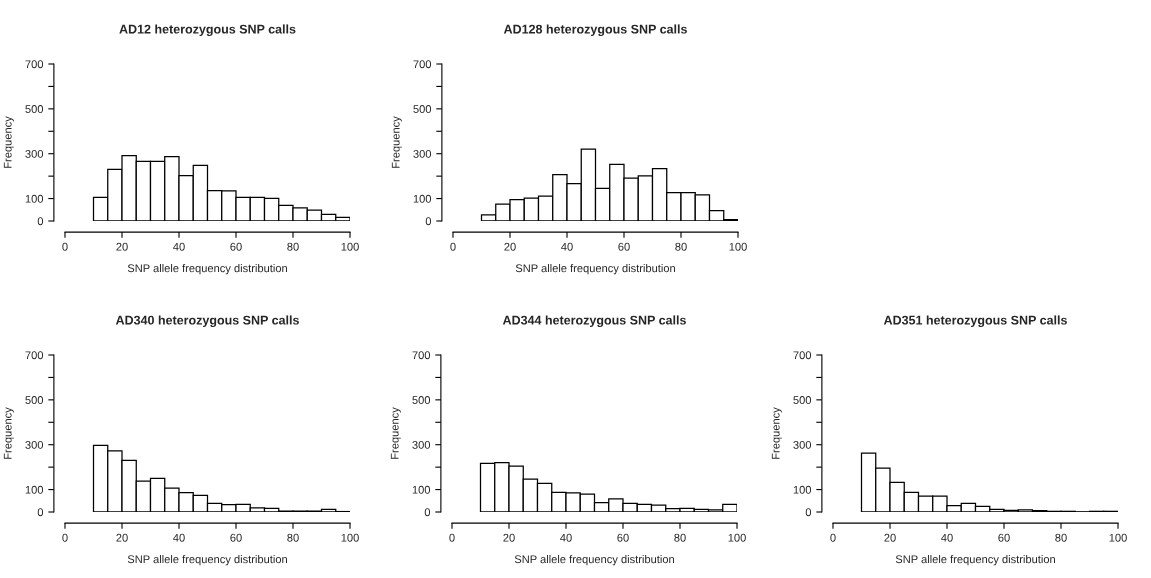 This screenshot has height=578, width=1151. Describe the element at coordinates (207, 30) in the screenshot. I see `chart-title: AD12 heterozygous SNP calls` at that location.